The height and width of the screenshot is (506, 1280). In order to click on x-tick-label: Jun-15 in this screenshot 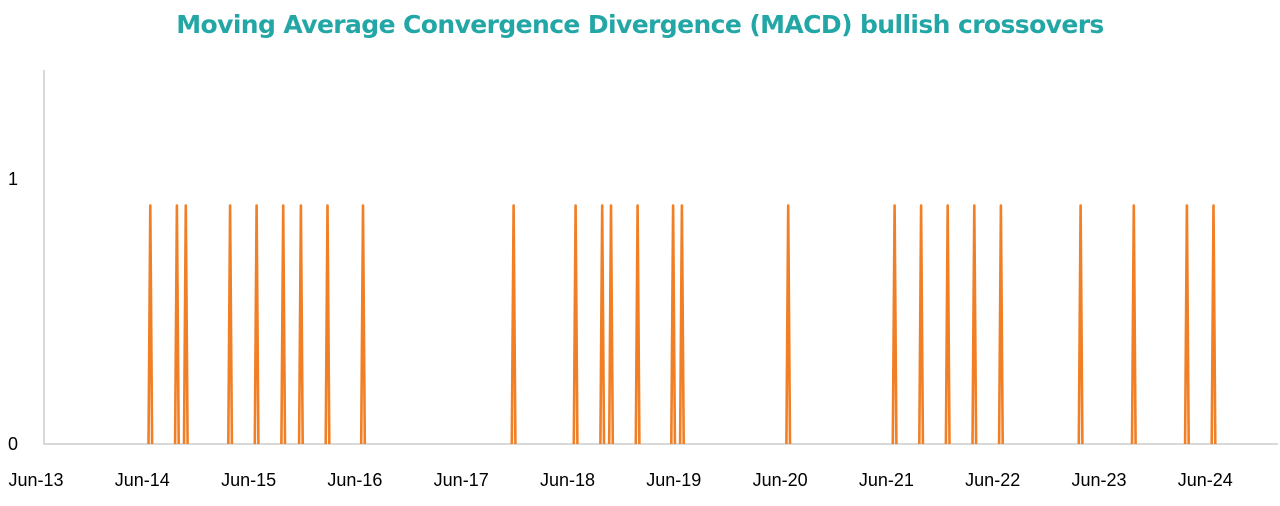, I will do `click(248, 480)`.